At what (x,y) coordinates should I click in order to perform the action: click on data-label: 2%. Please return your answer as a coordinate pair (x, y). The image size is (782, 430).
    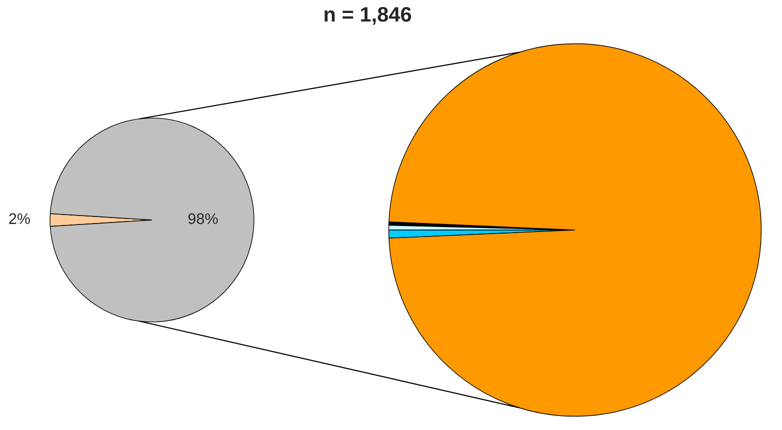
    Looking at the image, I should click on (19, 218).